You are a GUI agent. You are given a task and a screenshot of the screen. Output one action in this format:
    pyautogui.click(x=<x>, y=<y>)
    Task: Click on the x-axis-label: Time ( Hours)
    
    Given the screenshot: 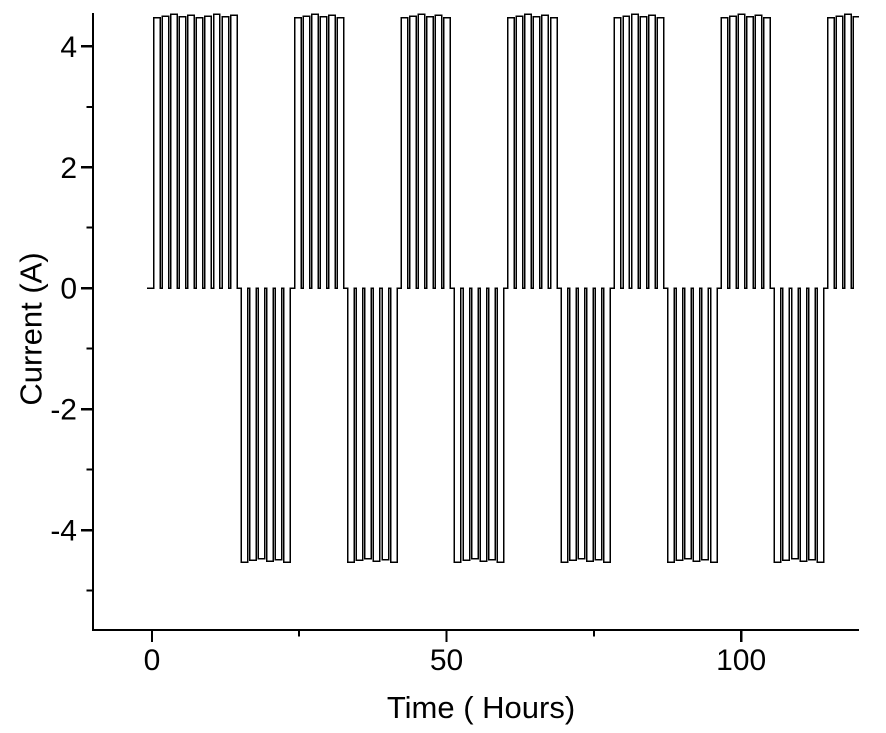 What is the action you would take?
    pyautogui.click(x=481, y=707)
    